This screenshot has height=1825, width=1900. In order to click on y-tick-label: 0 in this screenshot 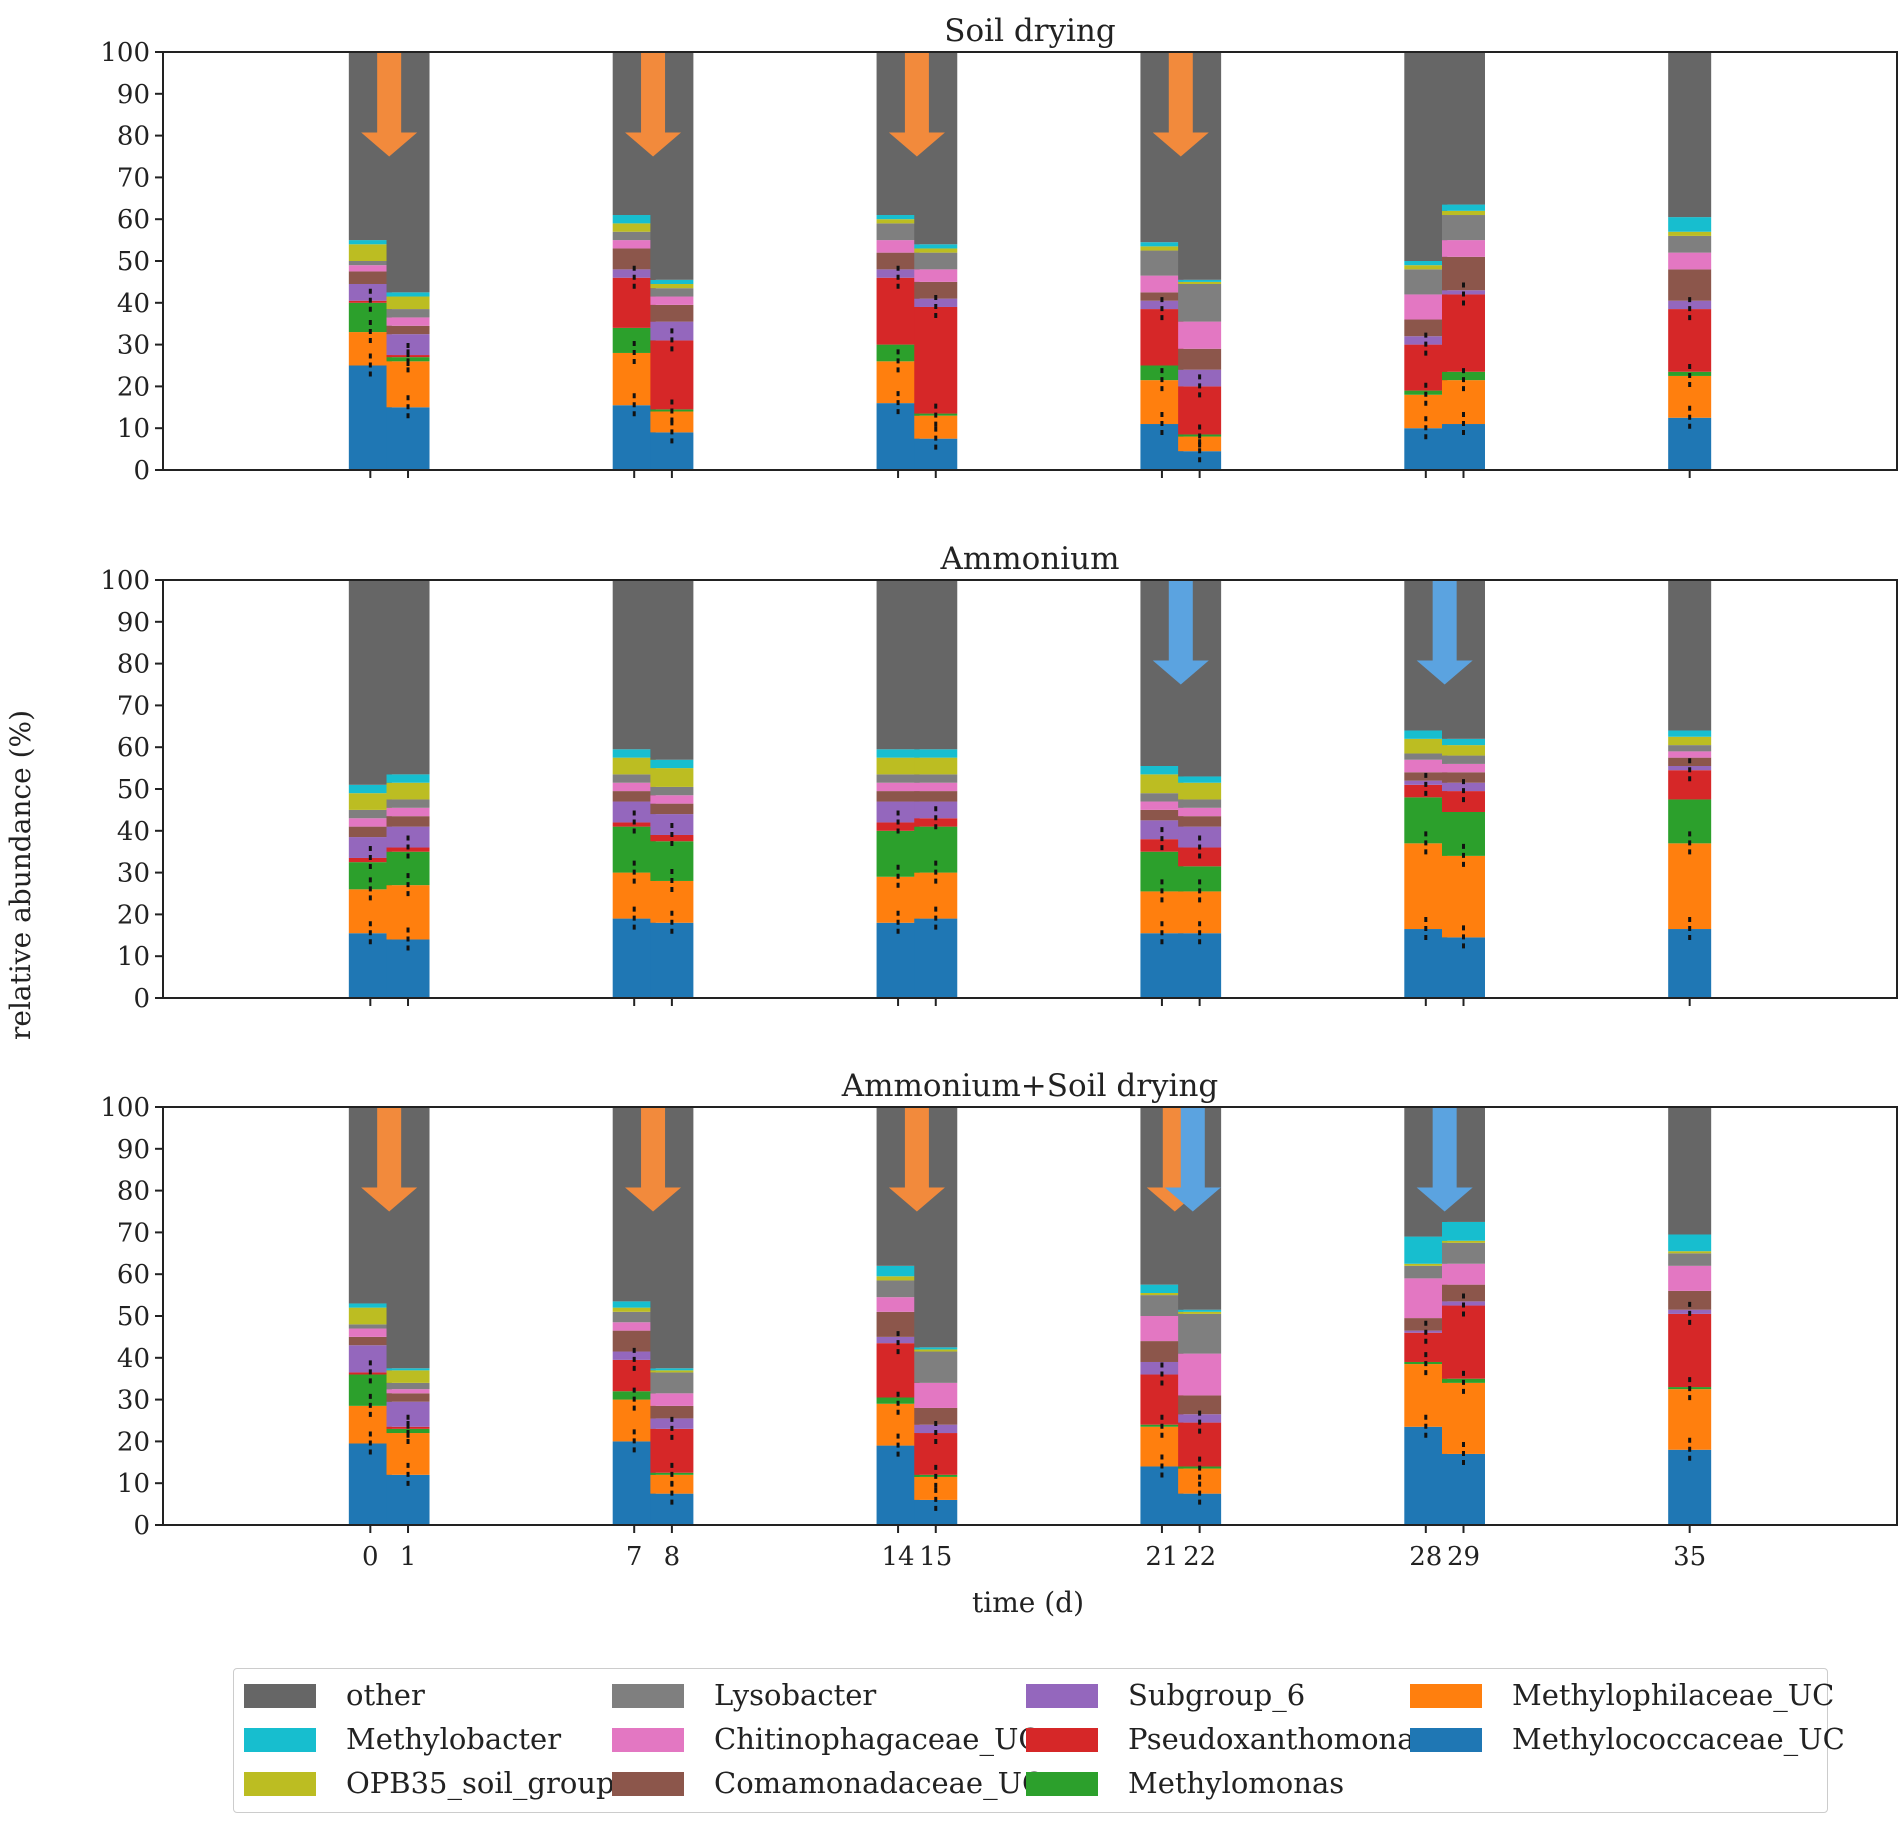, I will do `click(141, 999)`.